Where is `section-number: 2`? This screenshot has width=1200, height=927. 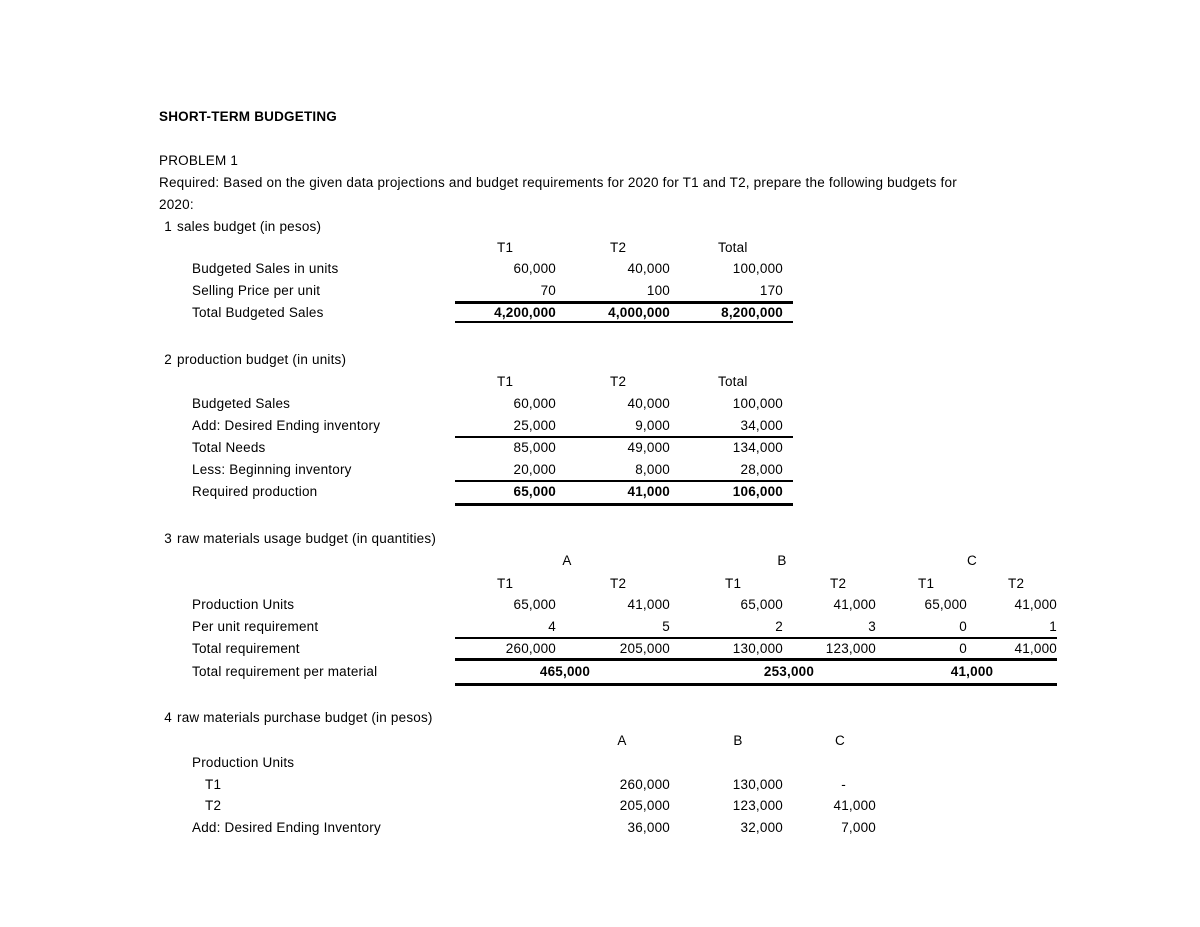 section-number: 2 is located at coordinates (168, 359).